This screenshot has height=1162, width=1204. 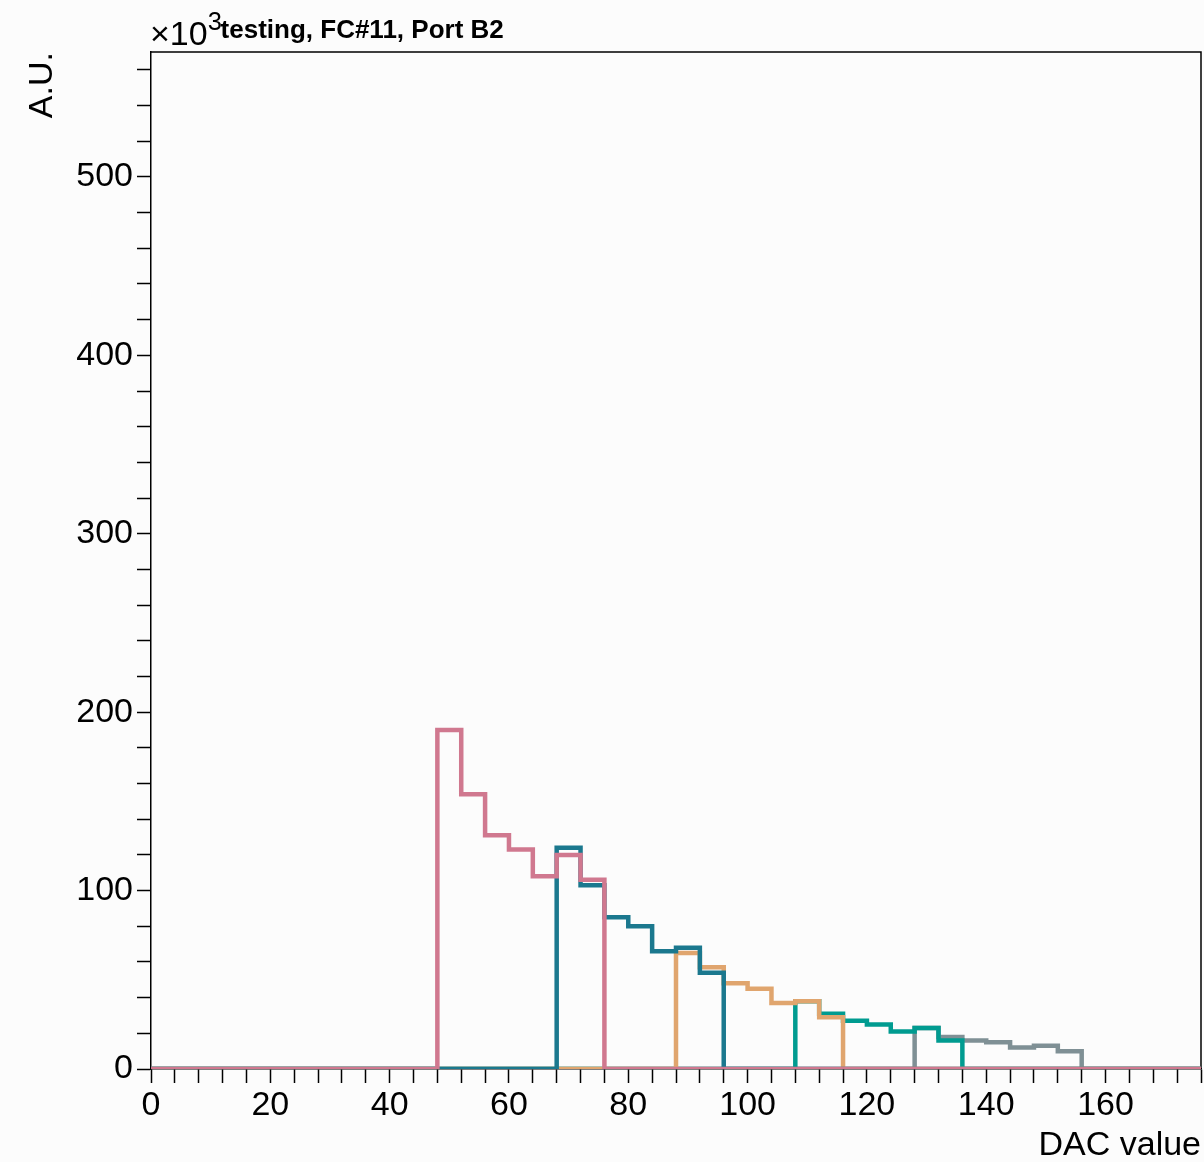 What do you see at coordinates (104, 709) in the screenshot?
I see `y-tick-label: 200` at bounding box center [104, 709].